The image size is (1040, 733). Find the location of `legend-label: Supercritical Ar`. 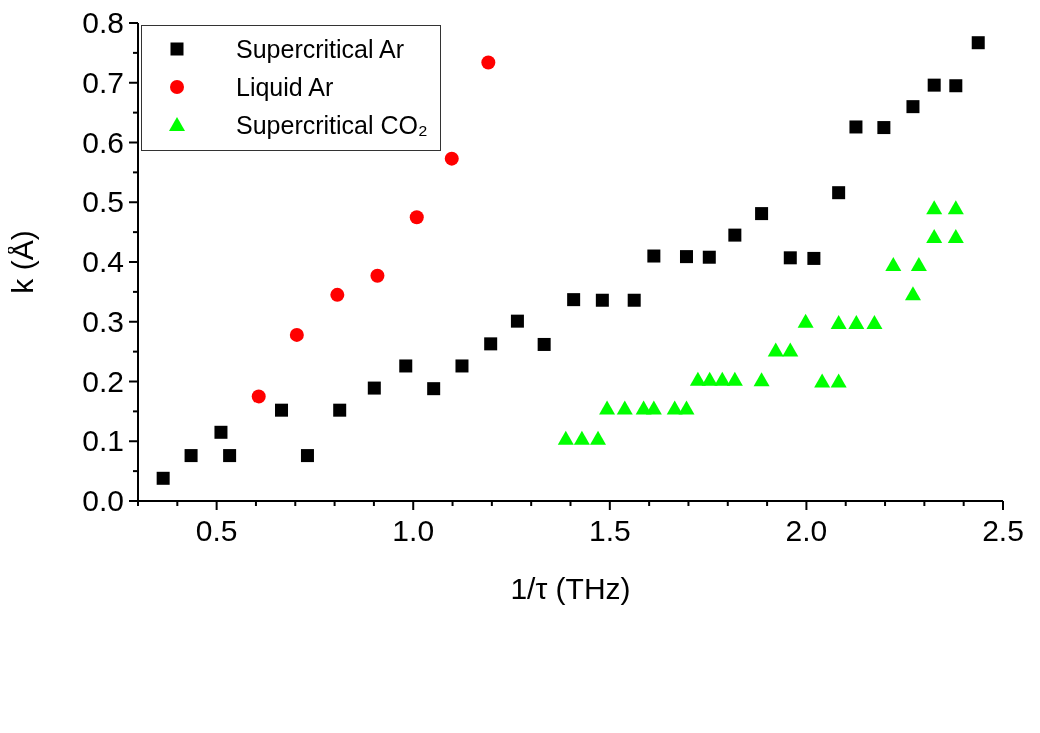

legend-label: Supercritical Ar is located at coordinates (320, 49).